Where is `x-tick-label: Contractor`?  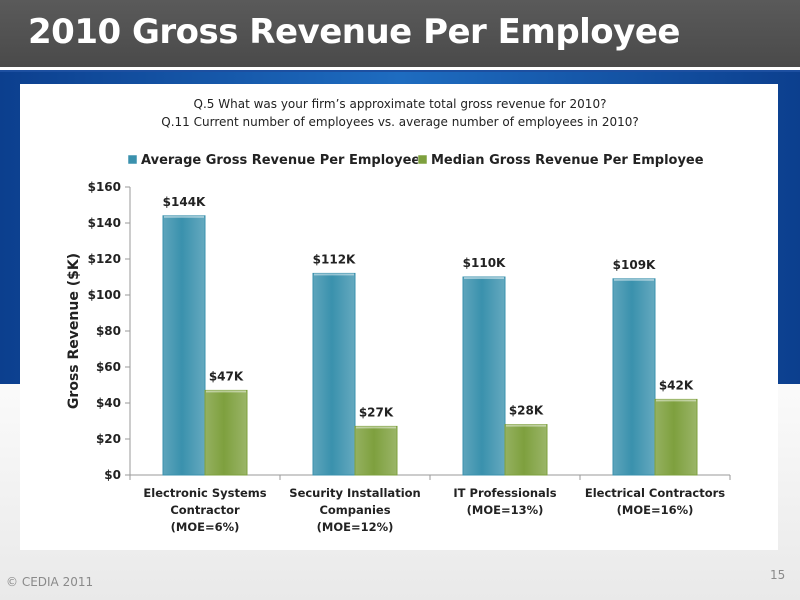
x-tick-label: Contractor is located at coordinates (205, 510).